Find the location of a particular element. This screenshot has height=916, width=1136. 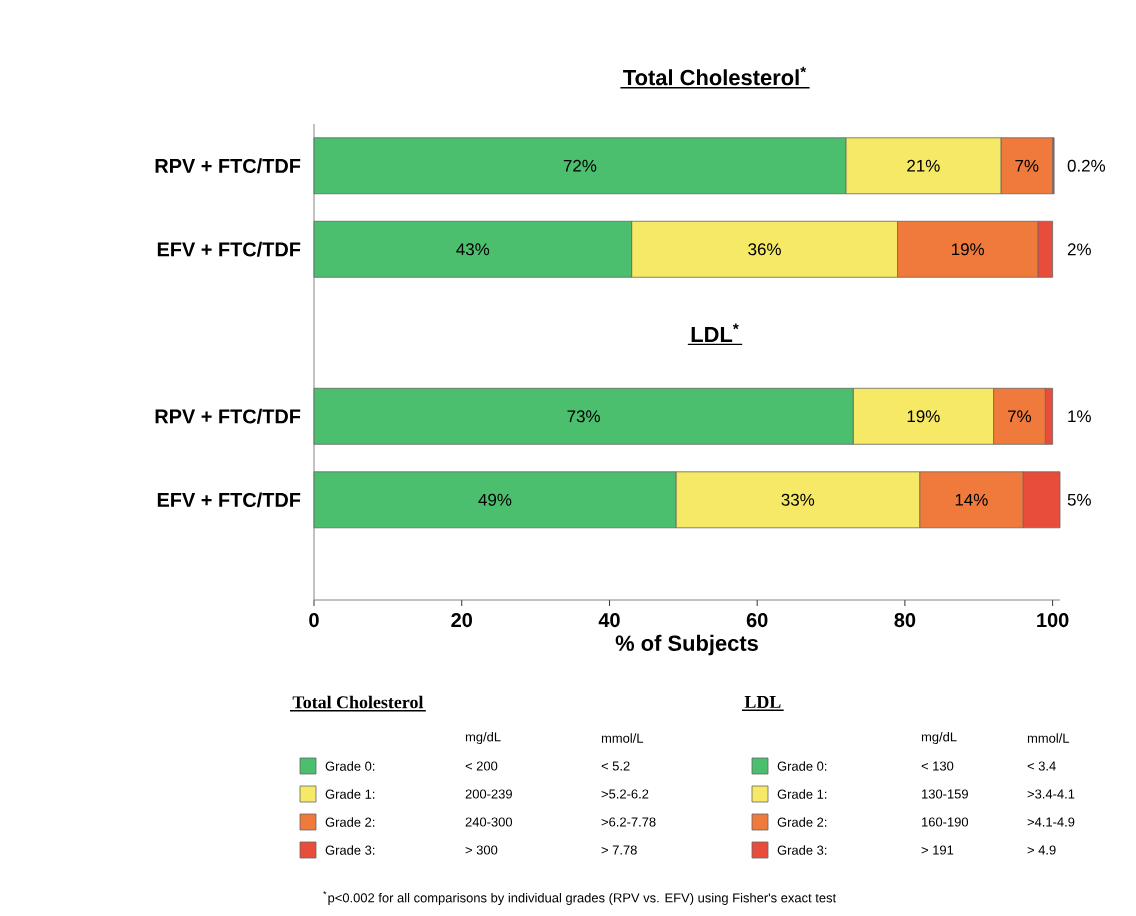

data-label: 0.2% is located at coordinates (1086, 165).